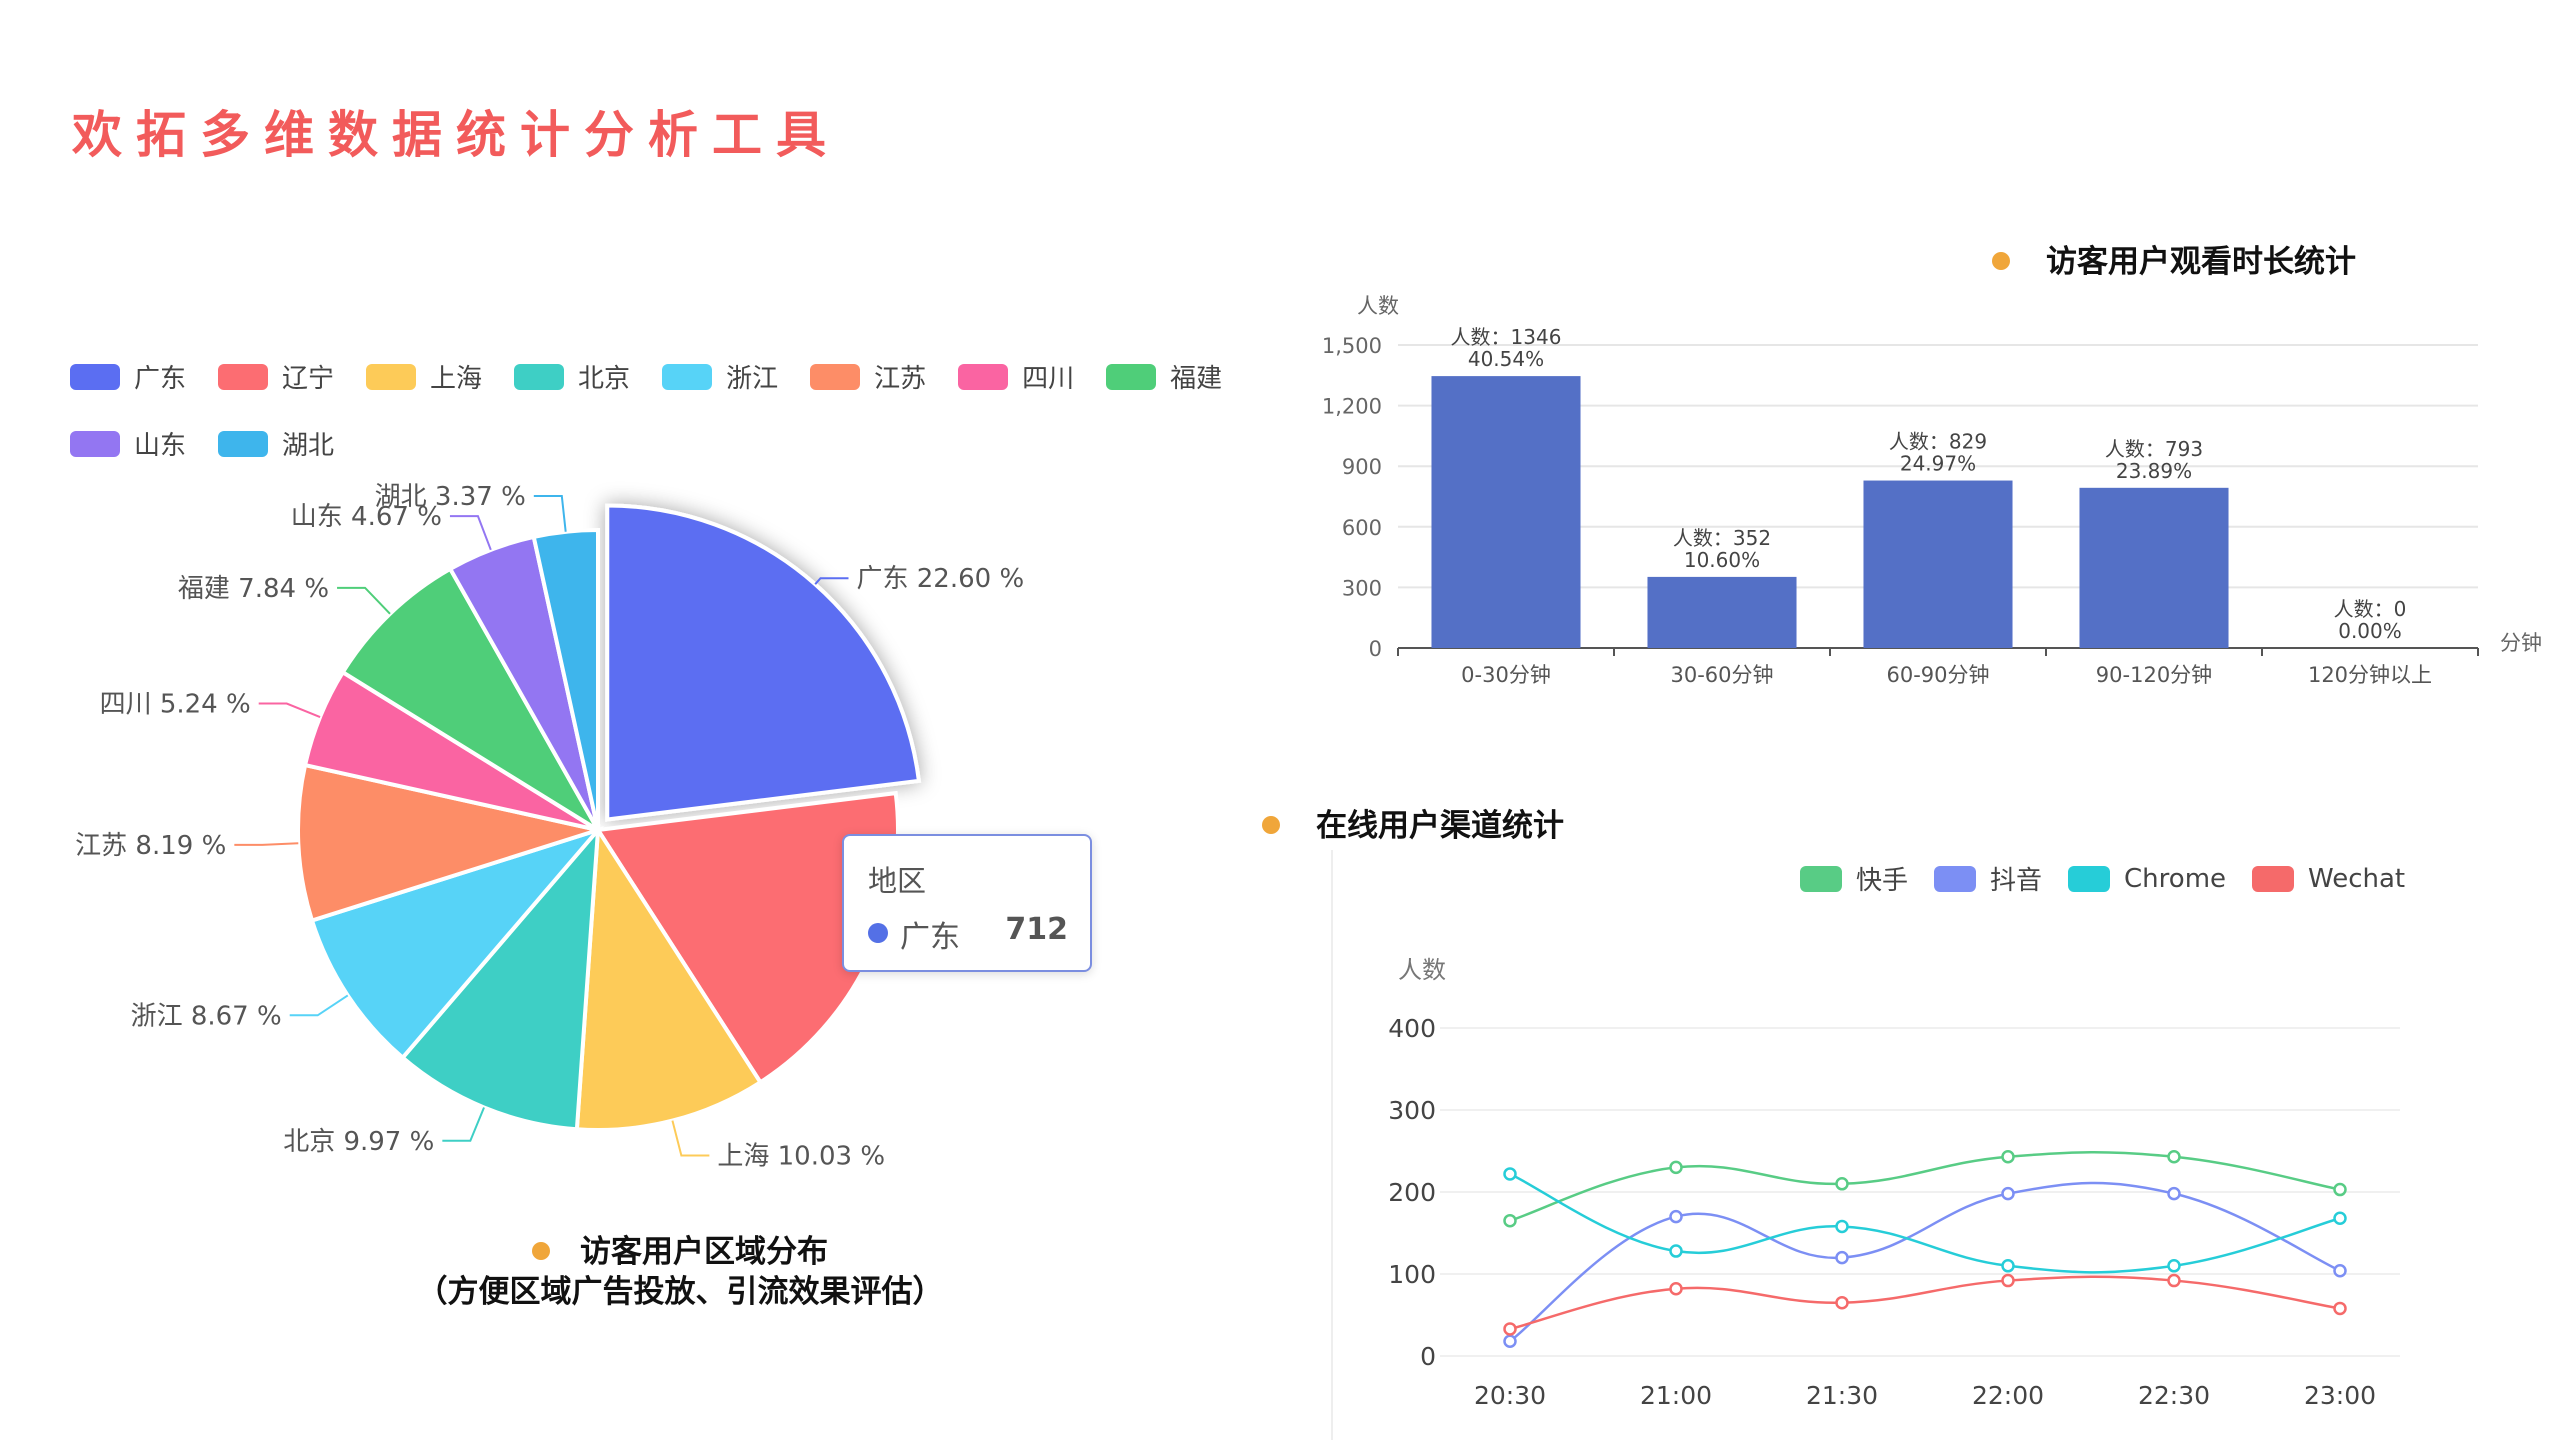 The height and width of the screenshot is (1440, 2560). I want to click on legend-label: 辽宁, so click(308, 379).